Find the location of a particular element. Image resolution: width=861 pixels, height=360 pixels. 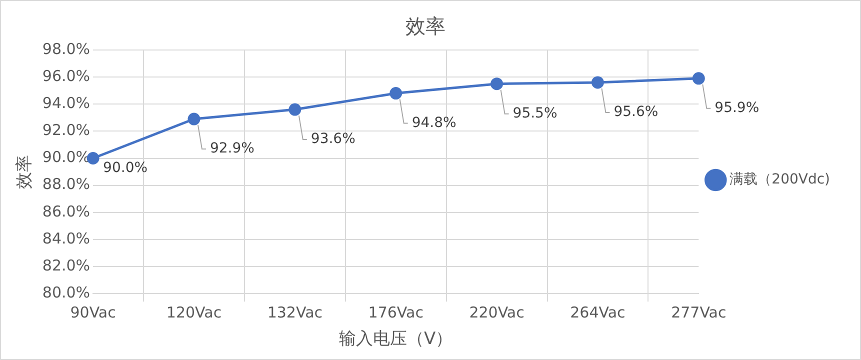

x-tick-label: 264Vac is located at coordinates (598, 312).